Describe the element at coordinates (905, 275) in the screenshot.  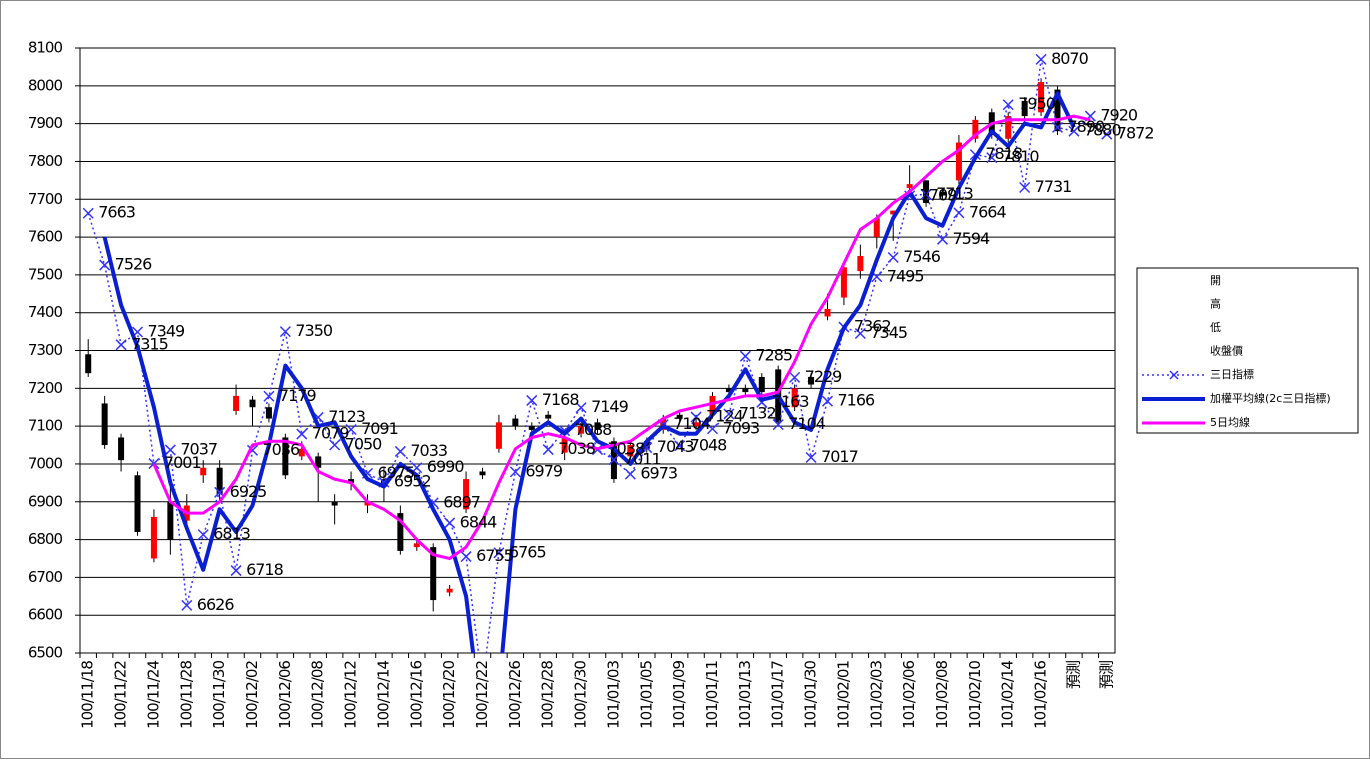
I see `data-label: 7495` at that location.